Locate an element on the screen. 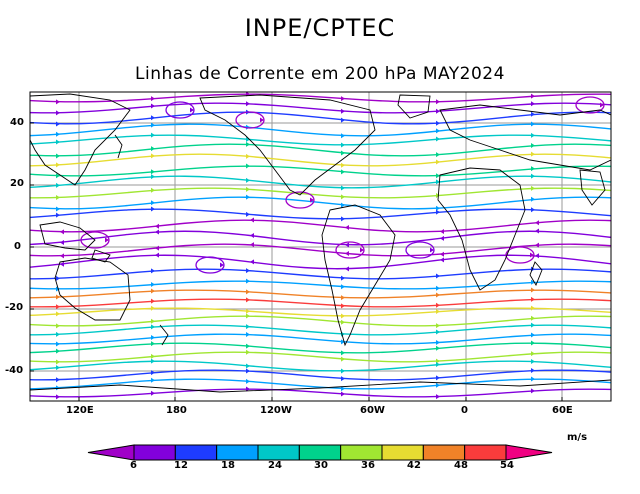 The height and width of the screenshot is (494, 640). colorbar-label-42: 42 is located at coordinates (414, 465).